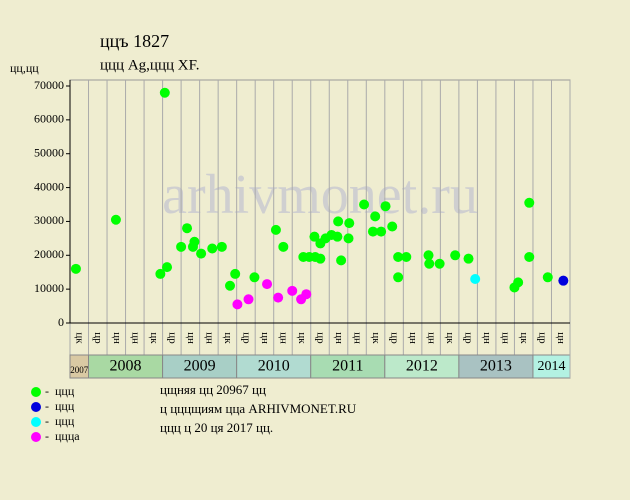  What do you see at coordinates (200, 366) in the screenshot?
I see `year-label: 2009` at bounding box center [200, 366].